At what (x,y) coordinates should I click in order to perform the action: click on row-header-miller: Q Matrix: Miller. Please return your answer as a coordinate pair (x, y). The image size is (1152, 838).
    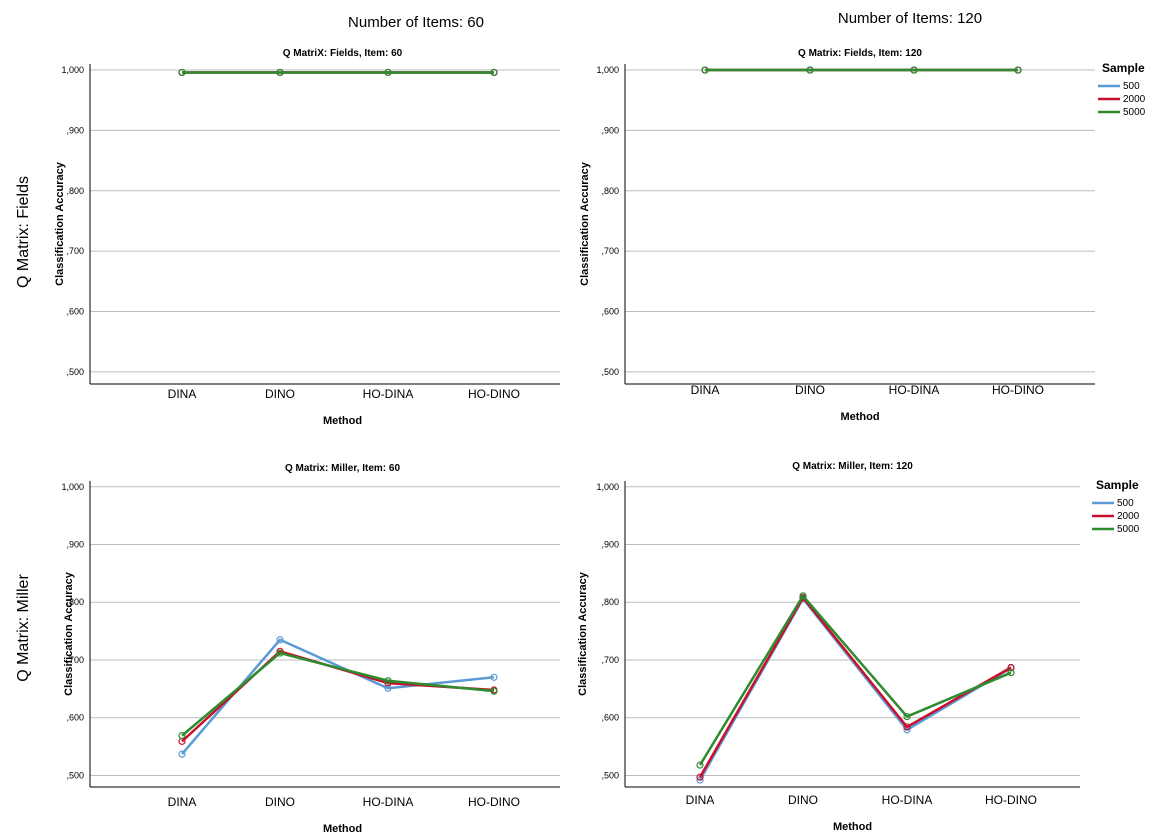
    Looking at the image, I should click on (23, 628).